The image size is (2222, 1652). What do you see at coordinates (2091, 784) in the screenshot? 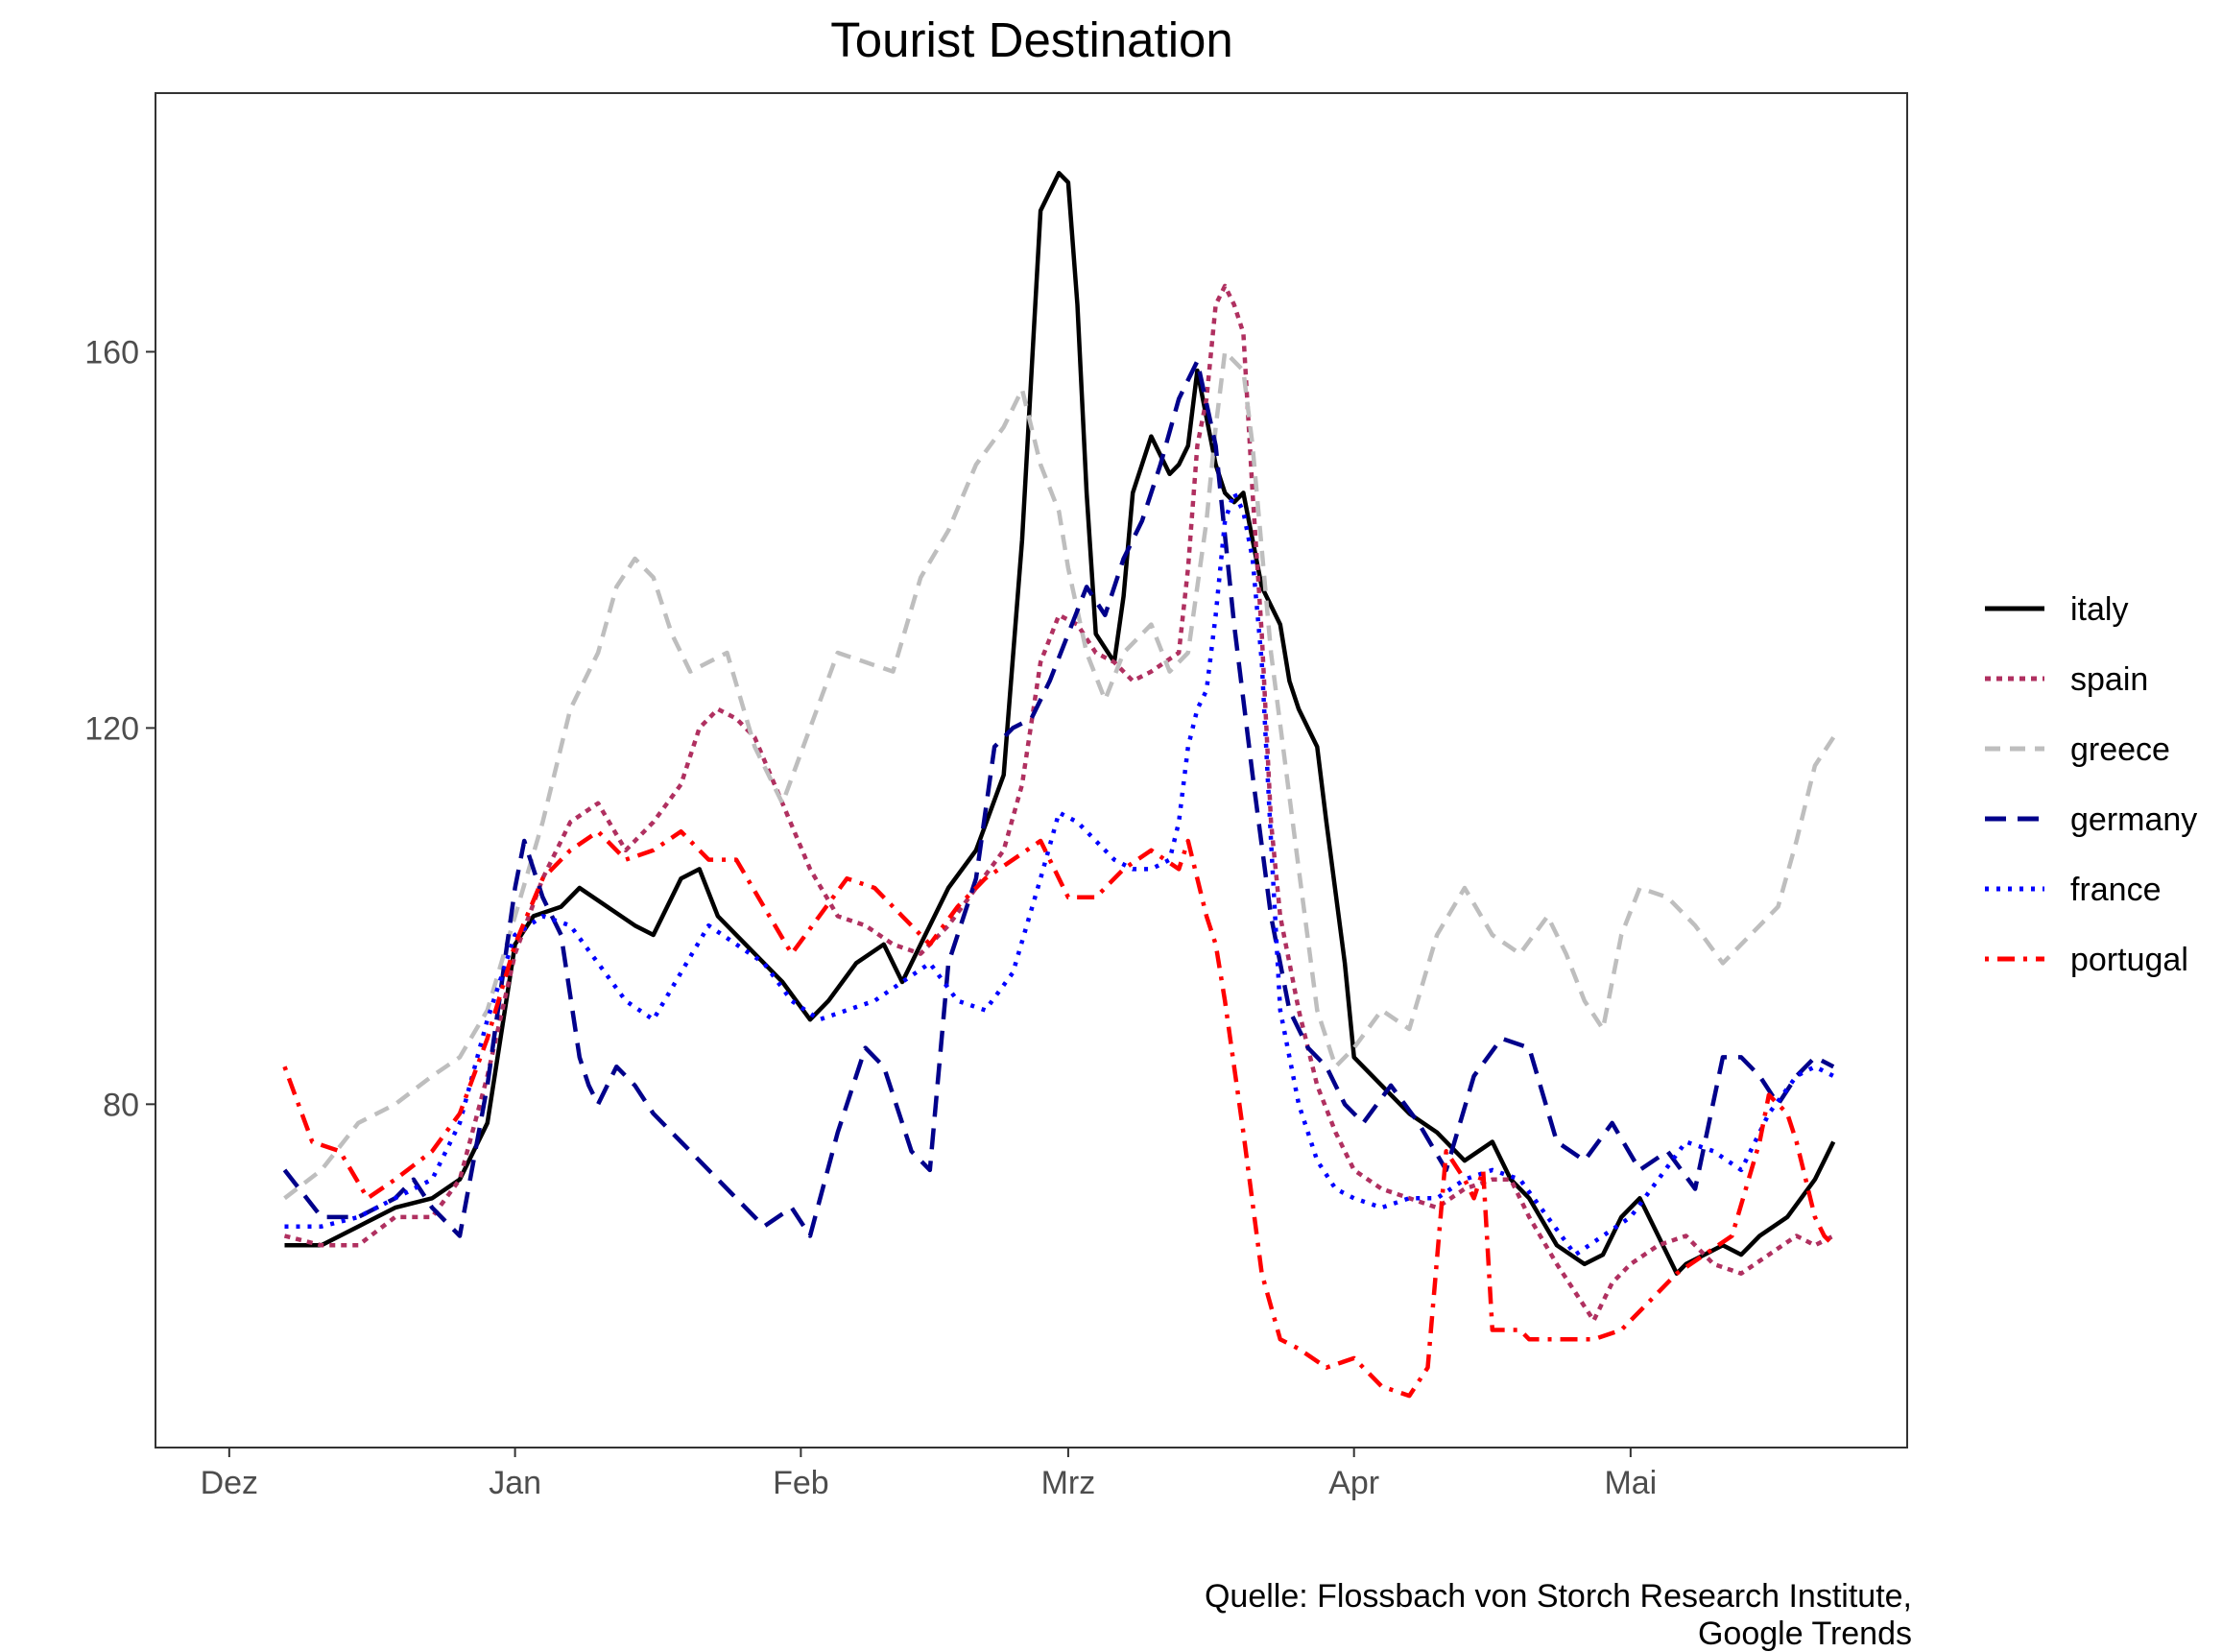
I see `legend: italy spain greece germany france portugal` at bounding box center [2091, 784].